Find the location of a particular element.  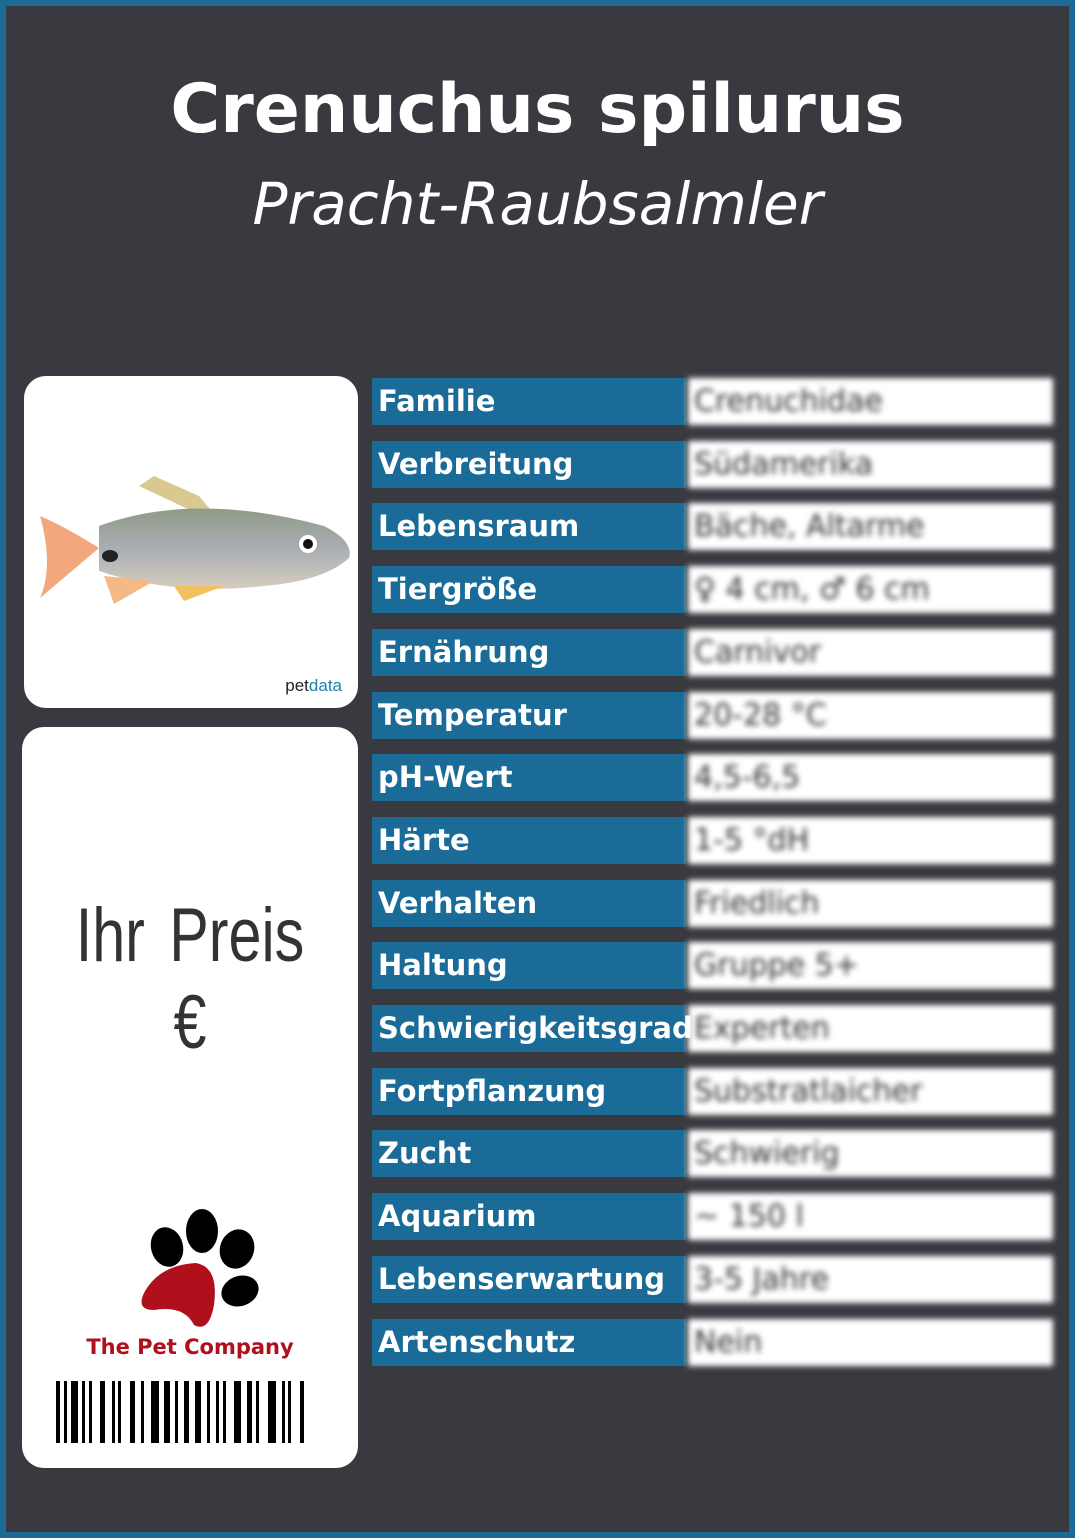

fact-row: Verhalten Friedlich is located at coordinates (712, 903).